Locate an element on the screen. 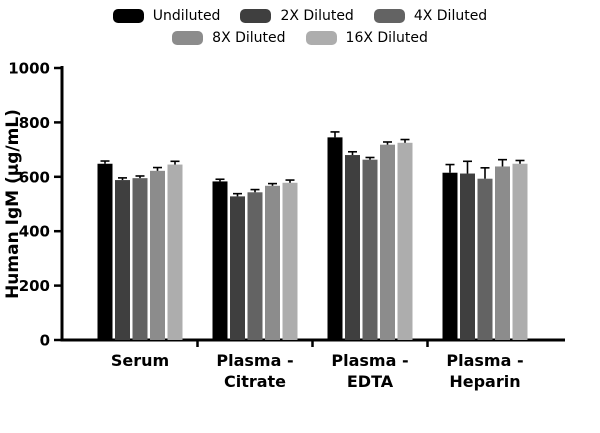  legend-row: Undiluted 2X Diluted 4X Diluted is located at coordinates (300, 16).